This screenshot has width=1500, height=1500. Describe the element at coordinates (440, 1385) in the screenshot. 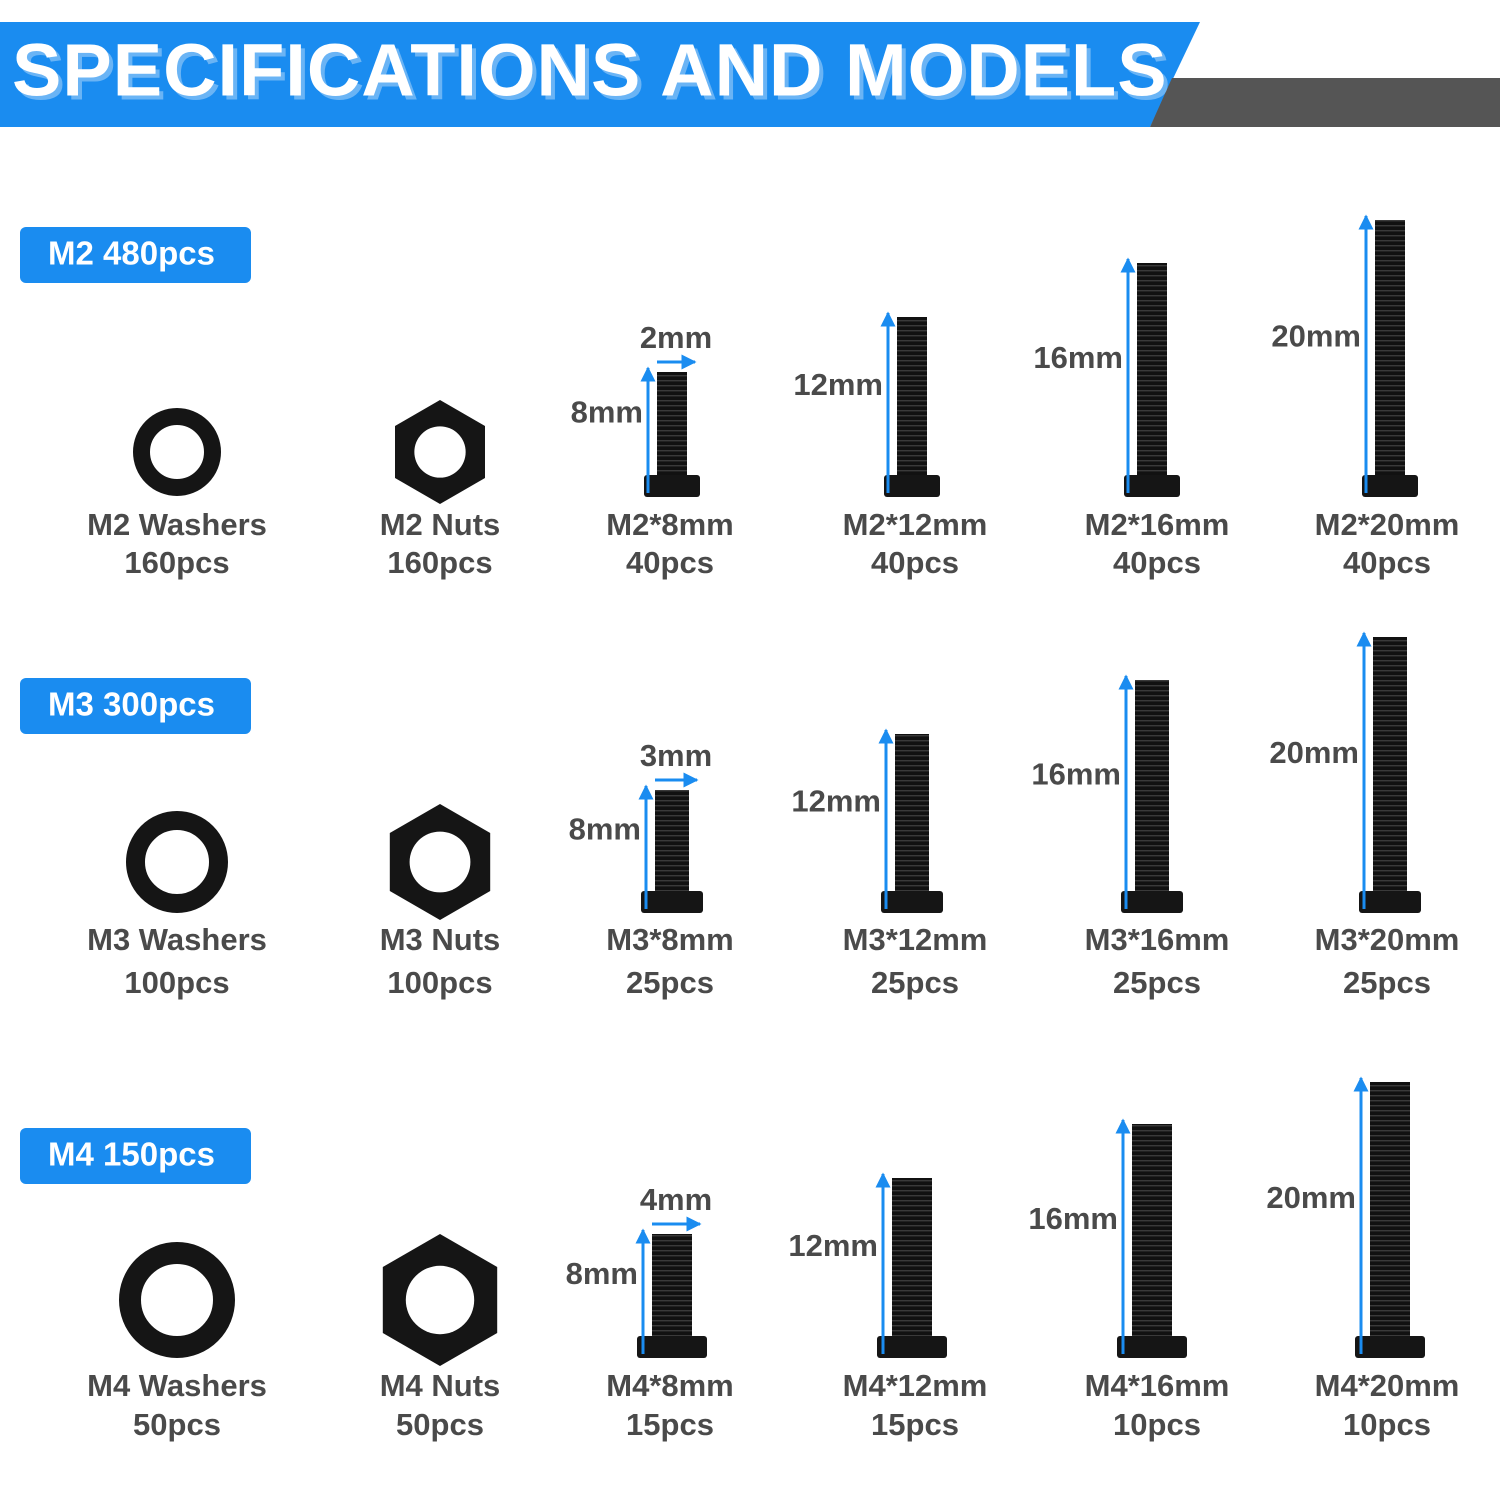

I see `item-name: M4 Nuts` at that location.